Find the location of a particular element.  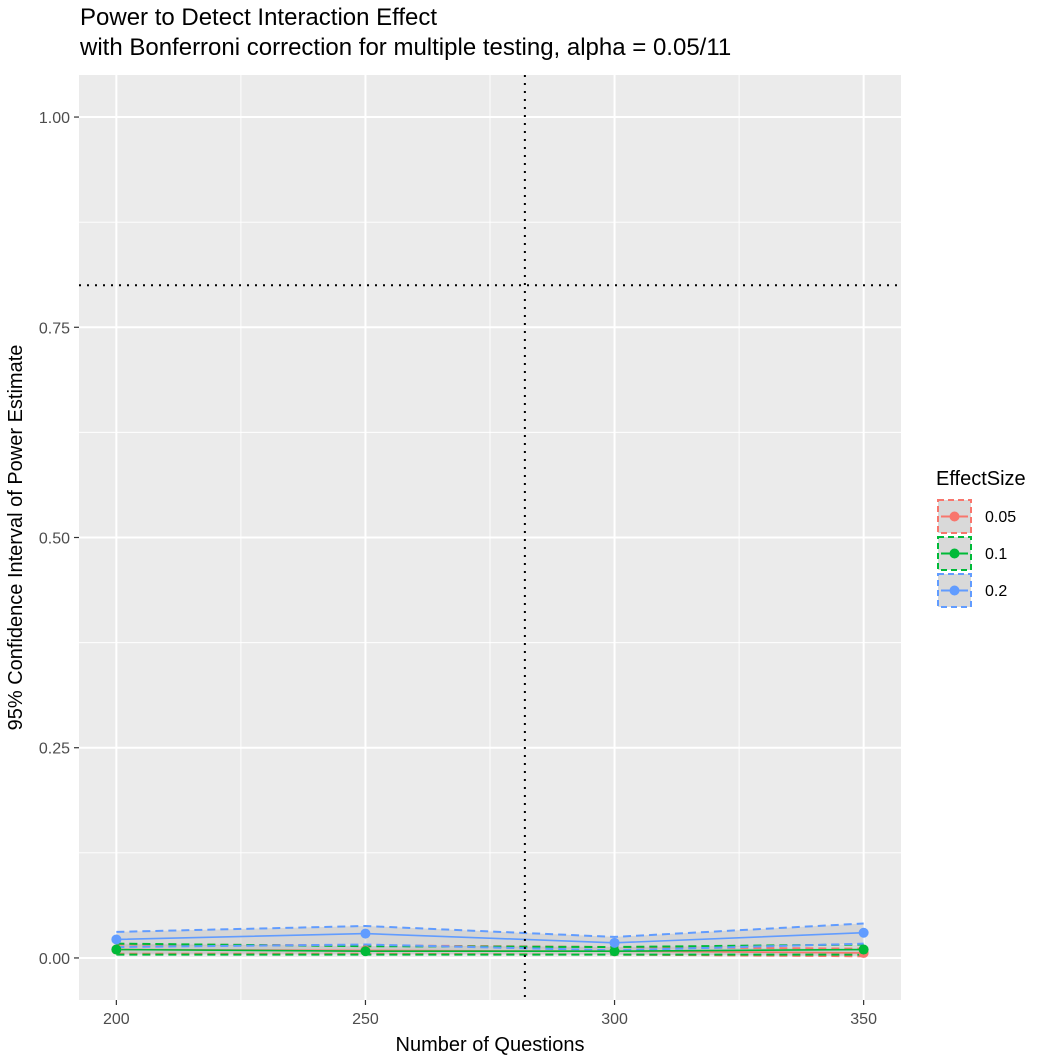

legend-label-0.05: 0.05 is located at coordinates (1000, 517).